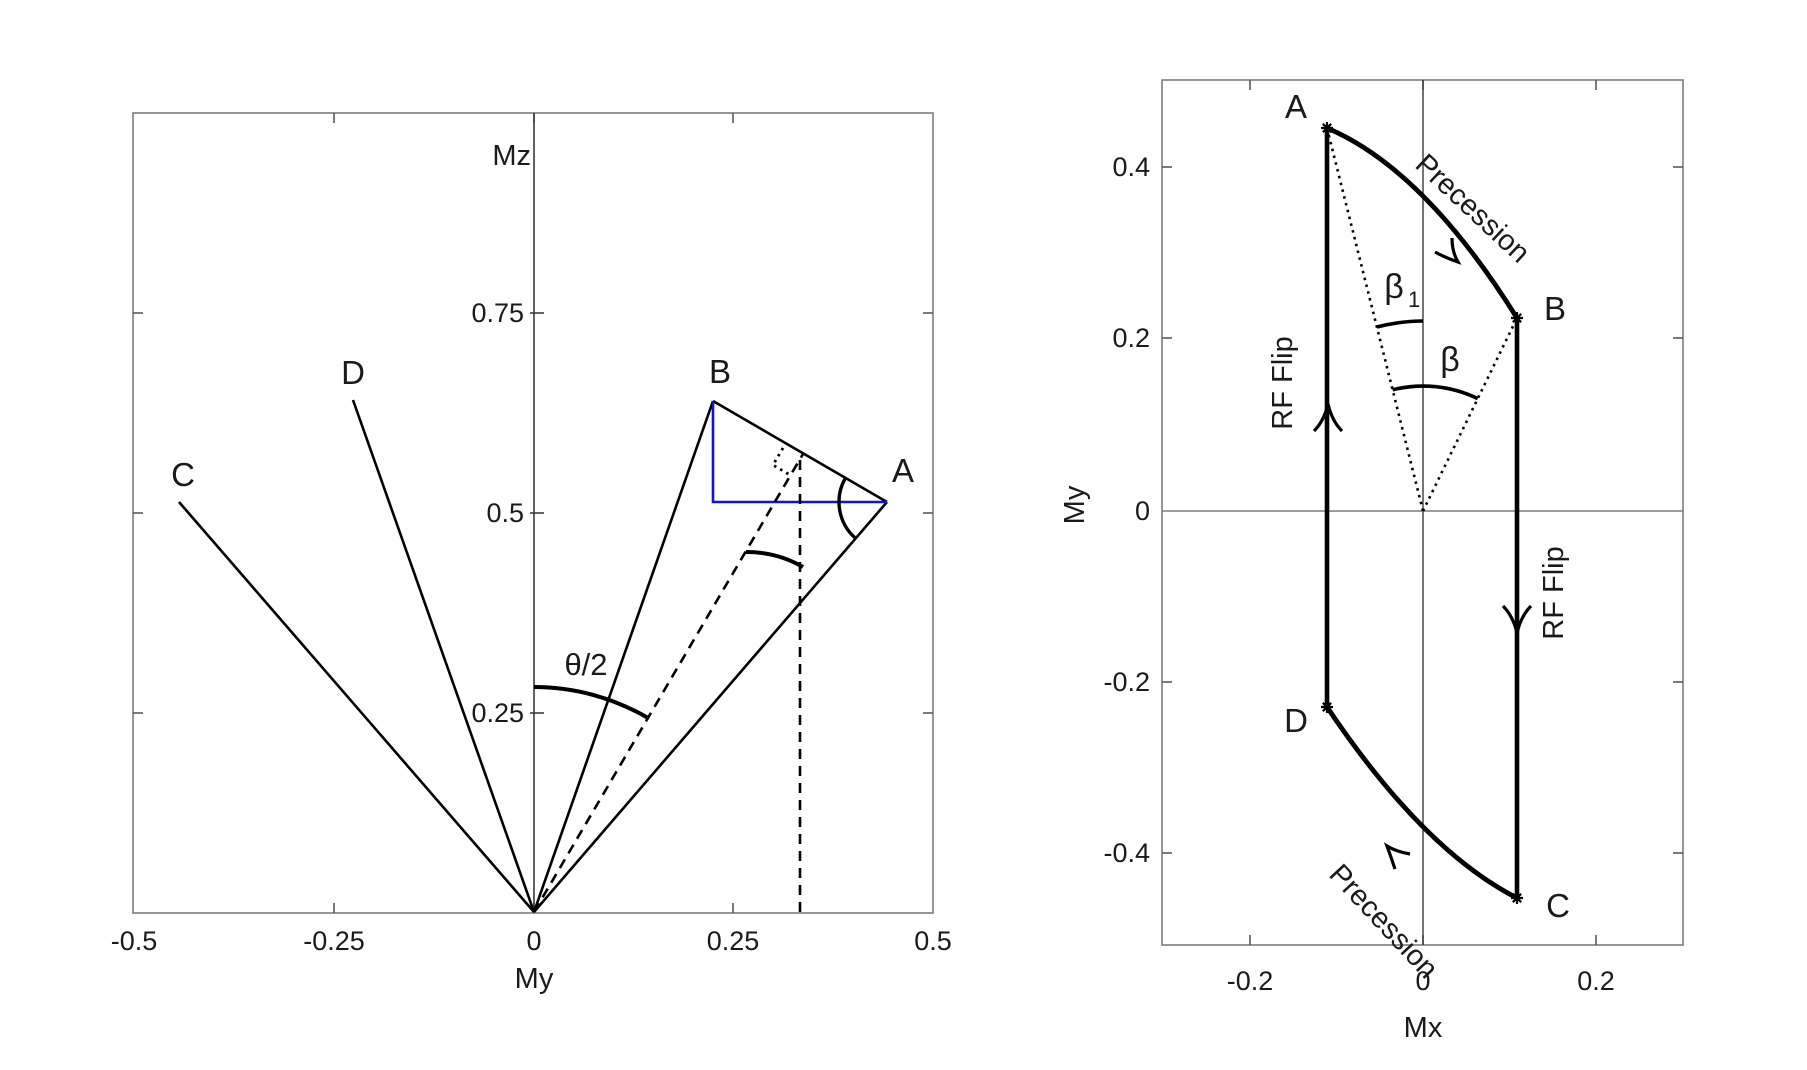 The width and height of the screenshot is (1807, 1070). I want to click on vector-ob, so click(623, 656).